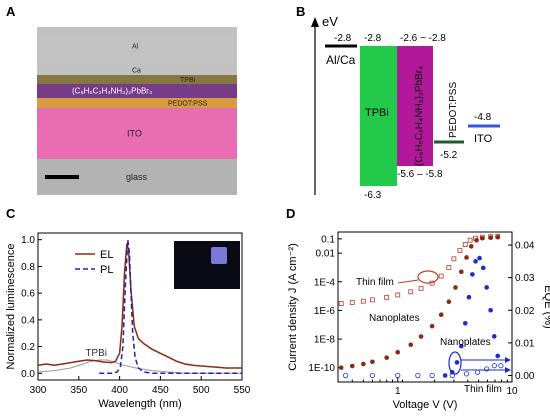  What do you see at coordinates (136, 70) in the screenshot?
I see `sem-layer-label: Ca` at bounding box center [136, 70].